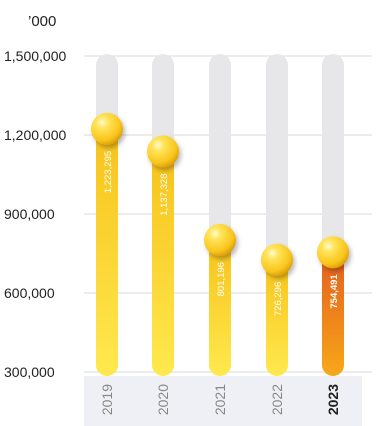 The width and height of the screenshot is (378, 426). I want to click on y-axis: 1,500,000 1,200,000 900,000 600,000 300,000, so click(35, 214).